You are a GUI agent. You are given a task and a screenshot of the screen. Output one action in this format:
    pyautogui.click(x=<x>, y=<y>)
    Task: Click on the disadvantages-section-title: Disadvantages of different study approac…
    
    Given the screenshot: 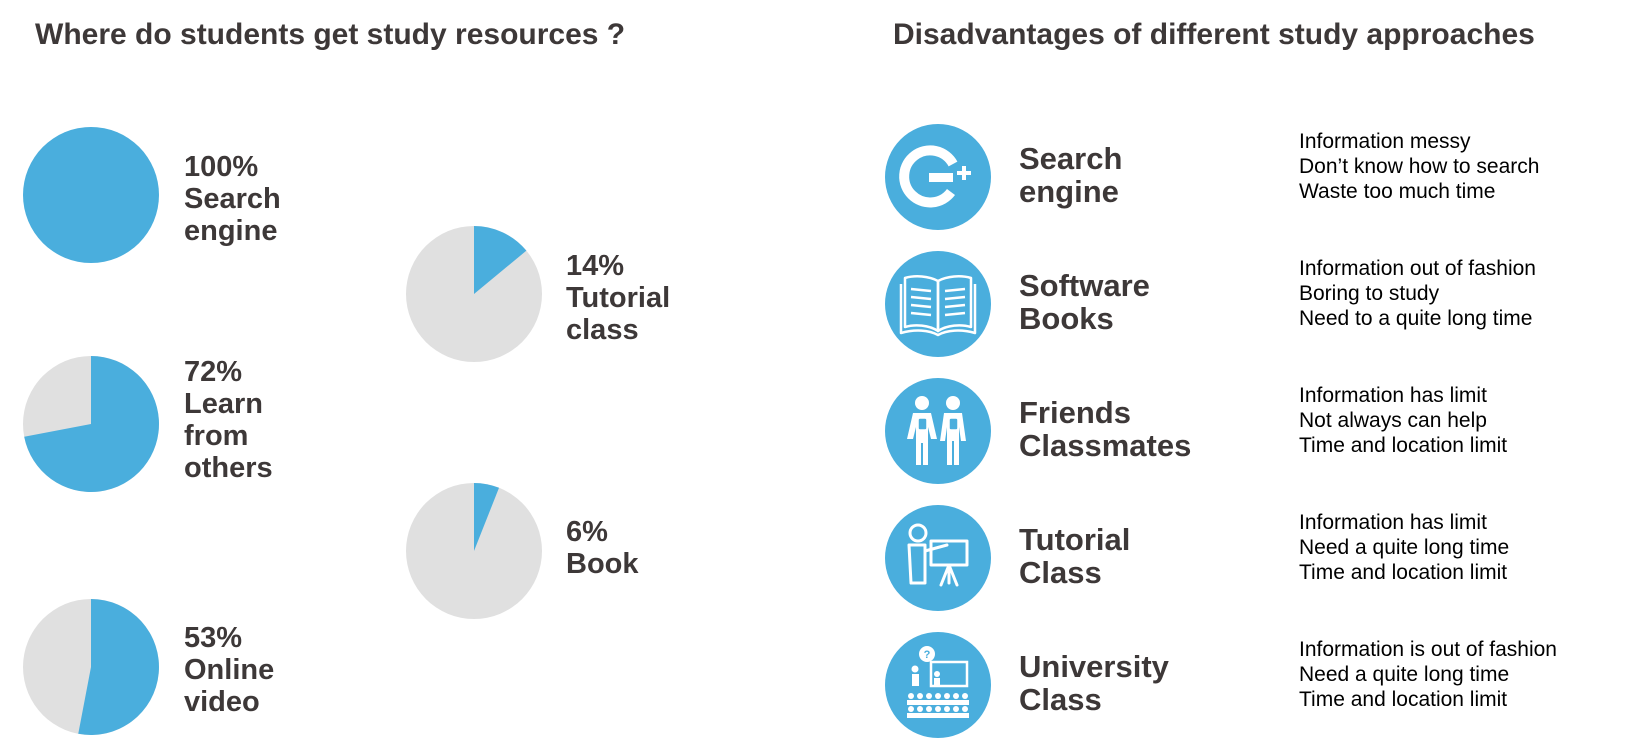 What is the action you would take?
    pyautogui.click(x=1214, y=34)
    